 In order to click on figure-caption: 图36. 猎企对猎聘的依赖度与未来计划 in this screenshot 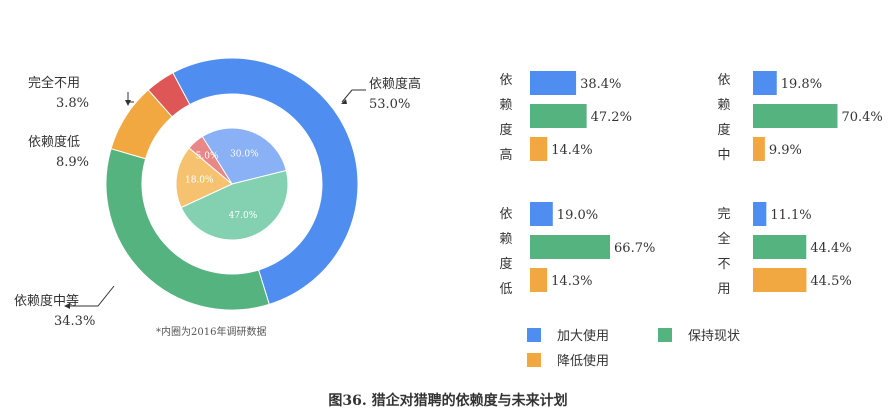, I will do `click(448, 401)`.